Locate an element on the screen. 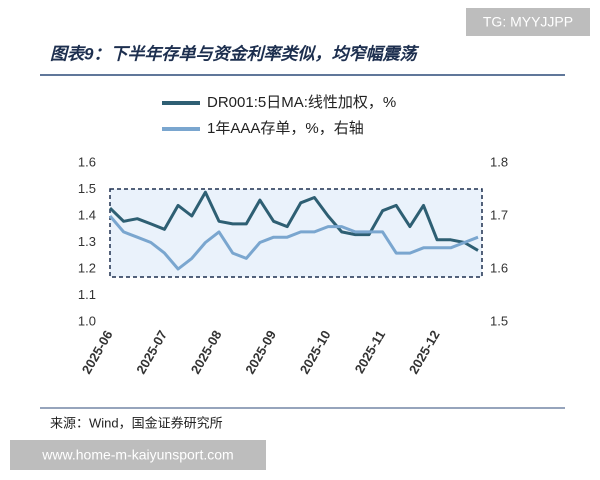 The height and width of the screenshot is (480, 600). legend-label: 1年AAA存单，%，右轴 is located at coordinates (285, 128).